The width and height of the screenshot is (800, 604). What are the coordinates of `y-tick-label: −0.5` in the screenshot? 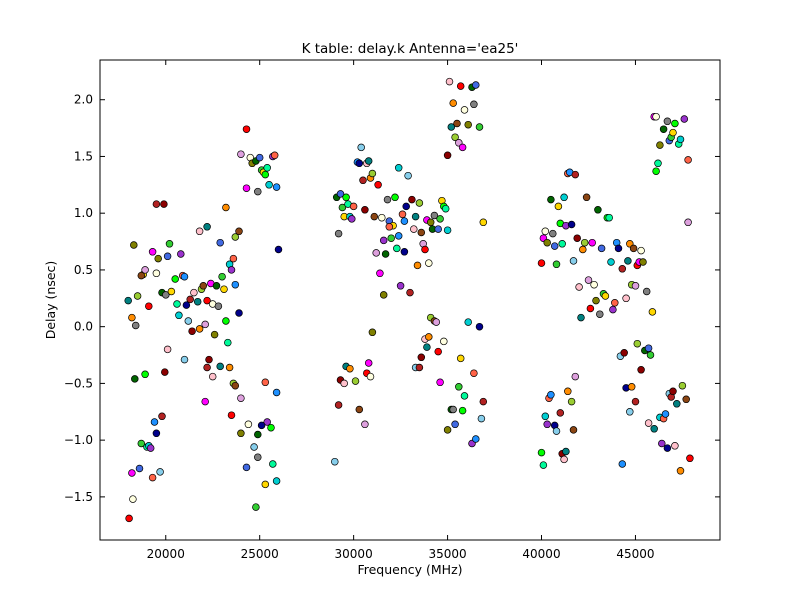 It's located at (78, 383).